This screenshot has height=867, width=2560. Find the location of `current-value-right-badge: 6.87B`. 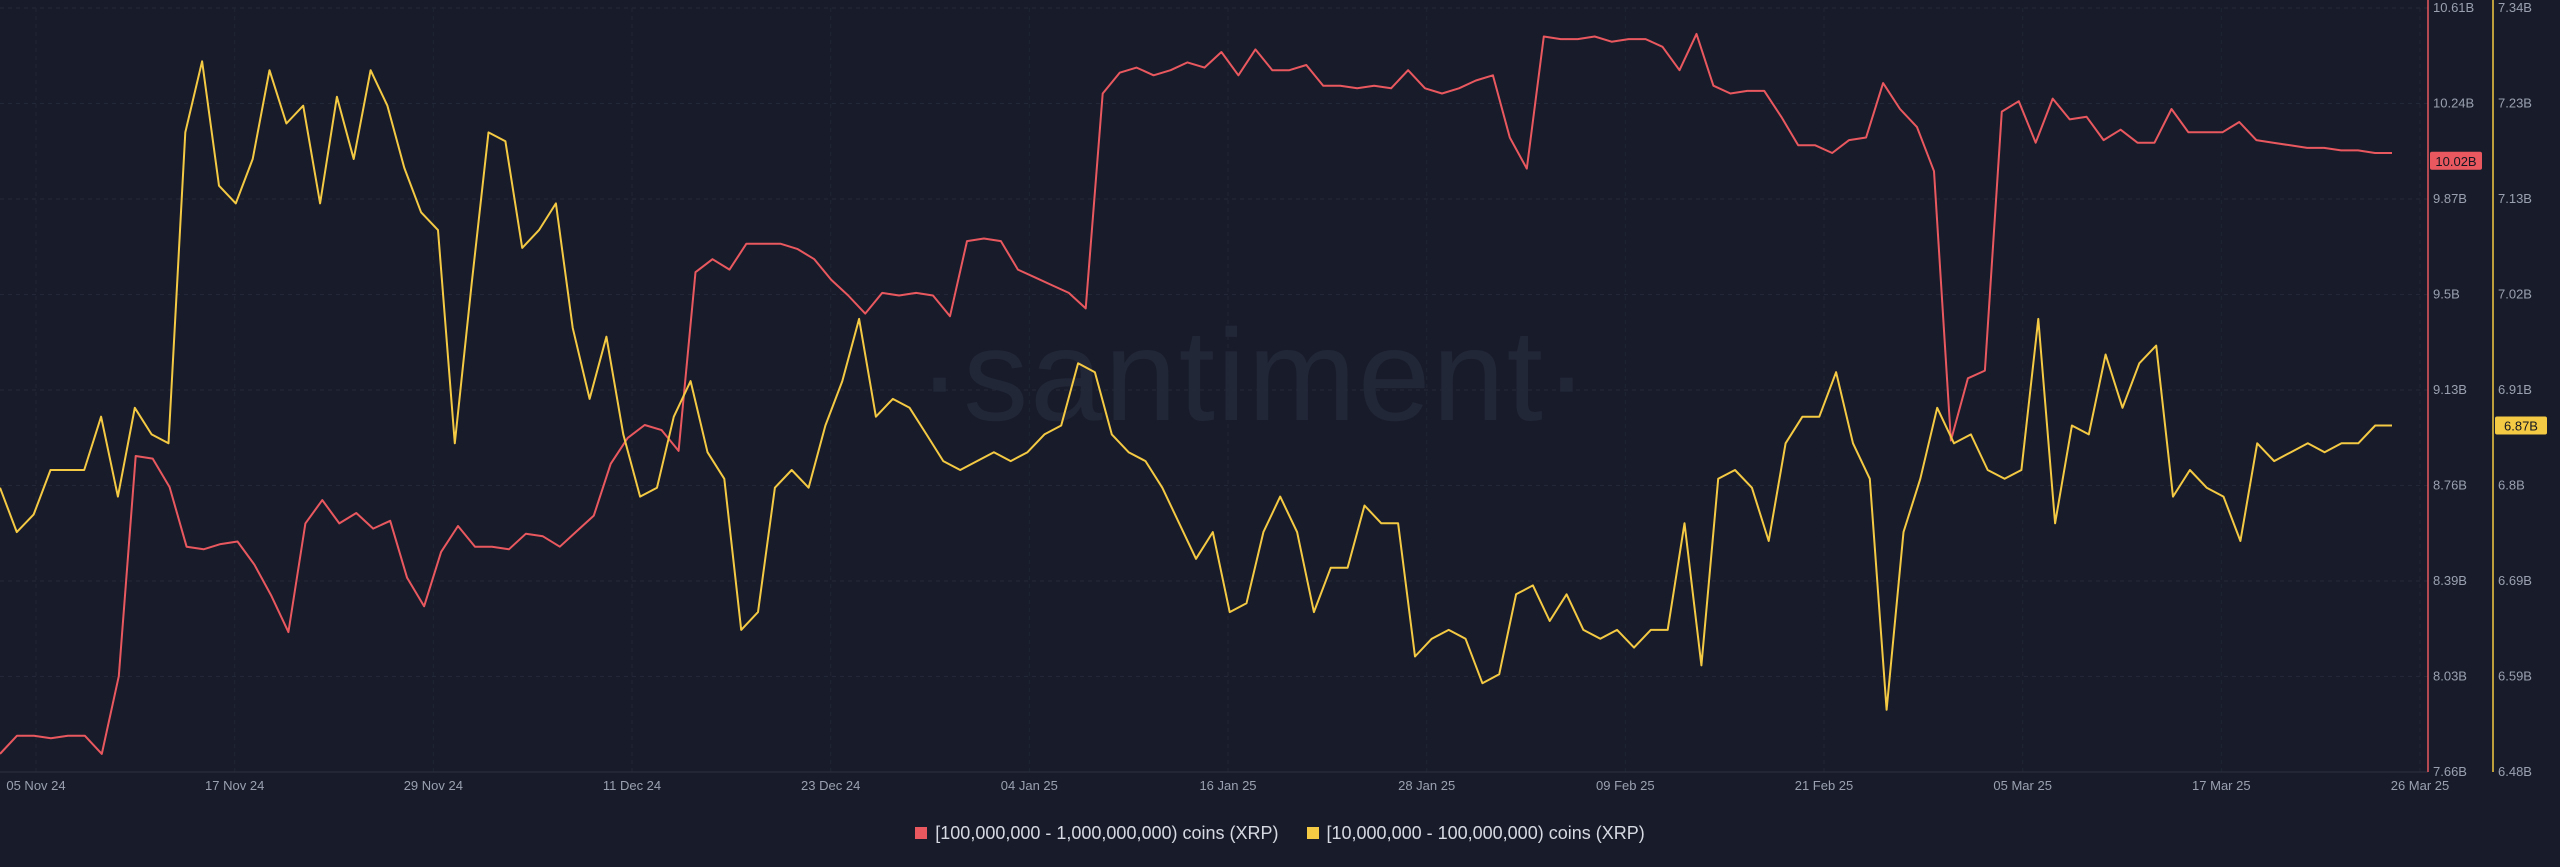

current-value-right-badge: 6.87B is located at coordinates (2521, 426).